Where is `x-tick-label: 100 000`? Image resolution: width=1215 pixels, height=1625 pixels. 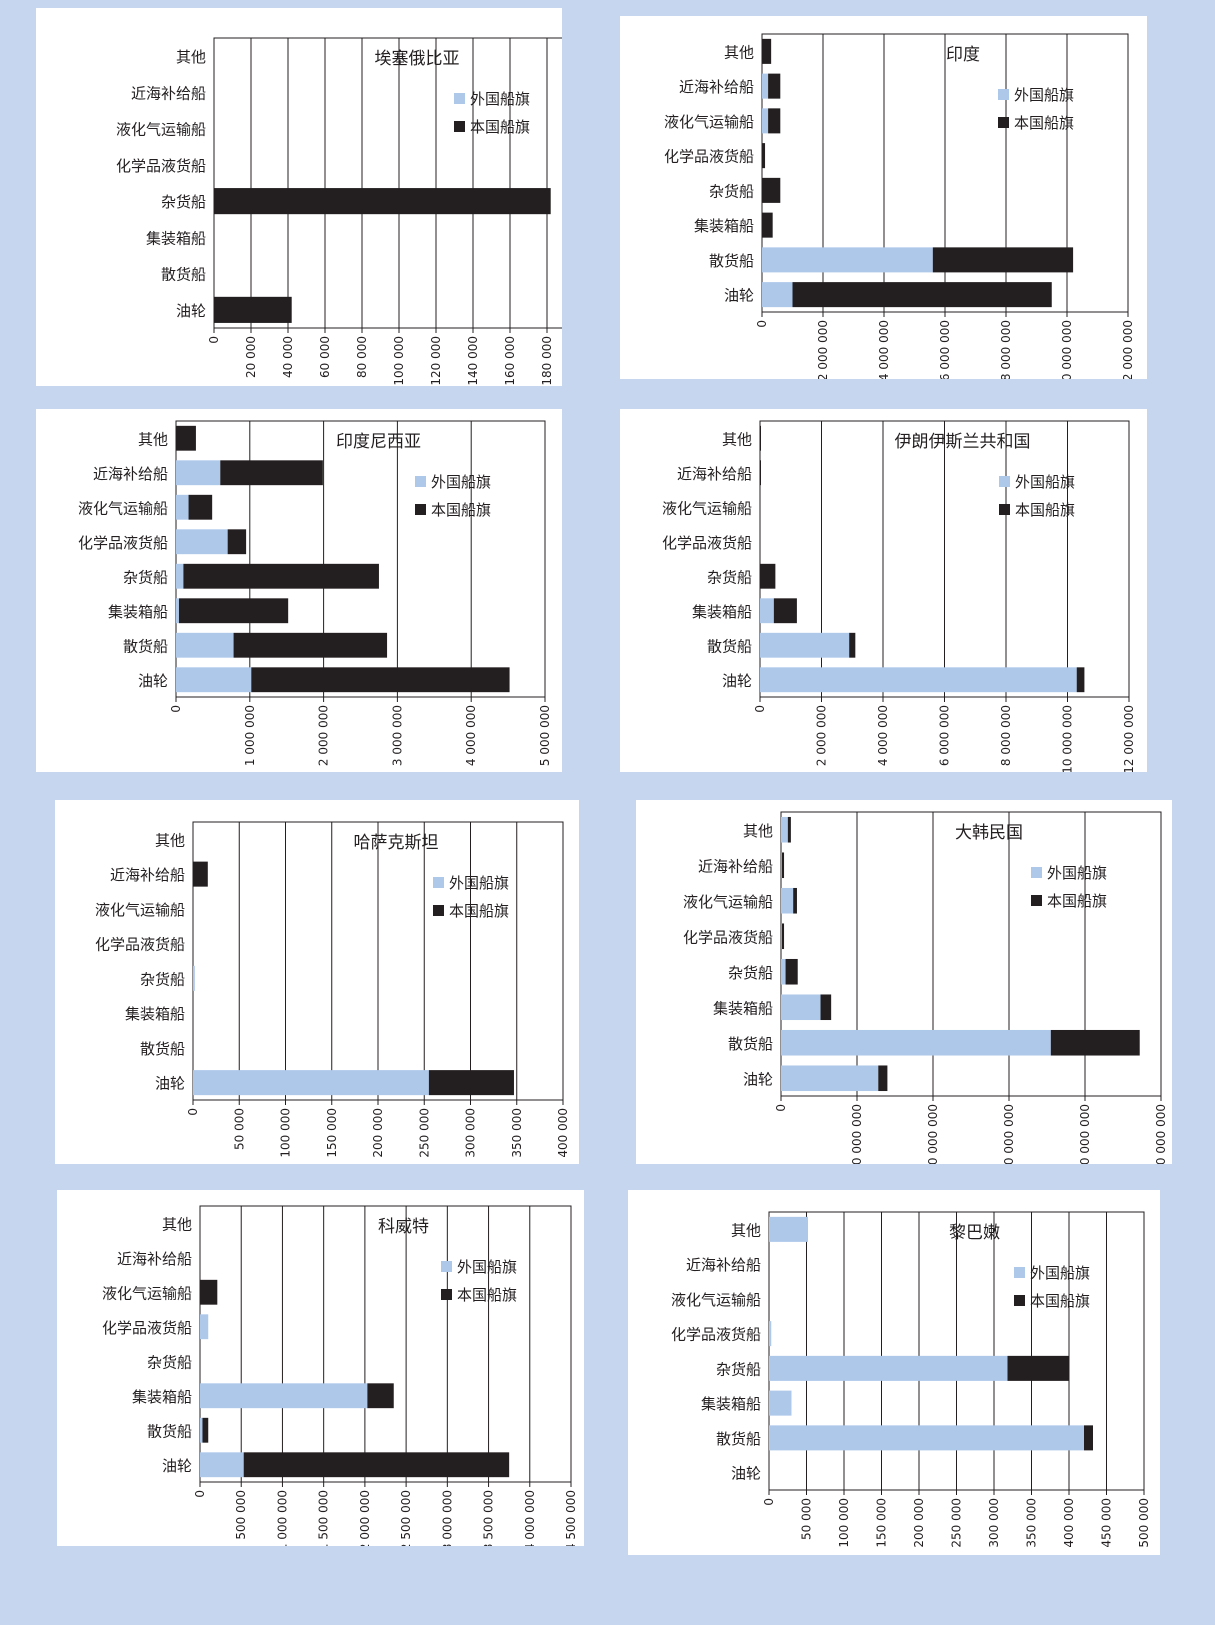
x-tick-label: 100 000 is located at coordinates (399, 361).